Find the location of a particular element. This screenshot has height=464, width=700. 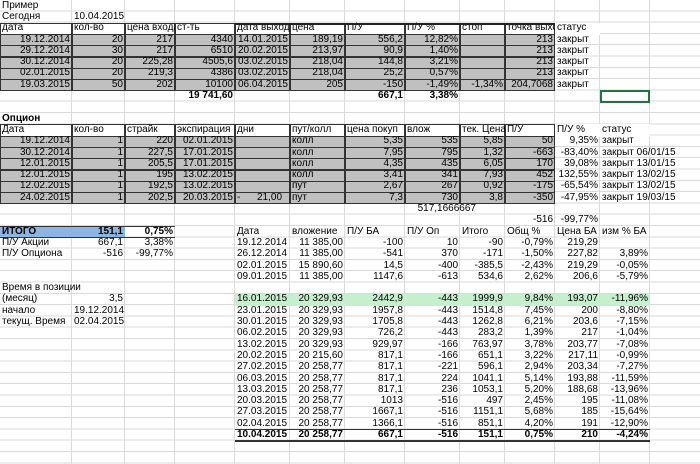

table-cell: -8,80% is located at coordinates (632, 310).